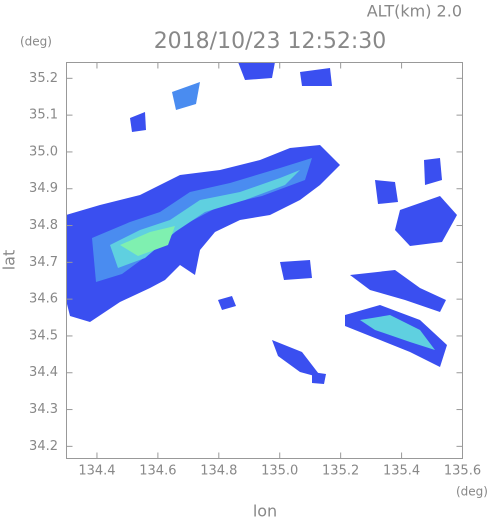 Image resolution: width=491 pixels, height=525 pixels. Describe the element at coordinates (462, 471) in the screenshot. I see `x-tick-label: 135.6` at that location.